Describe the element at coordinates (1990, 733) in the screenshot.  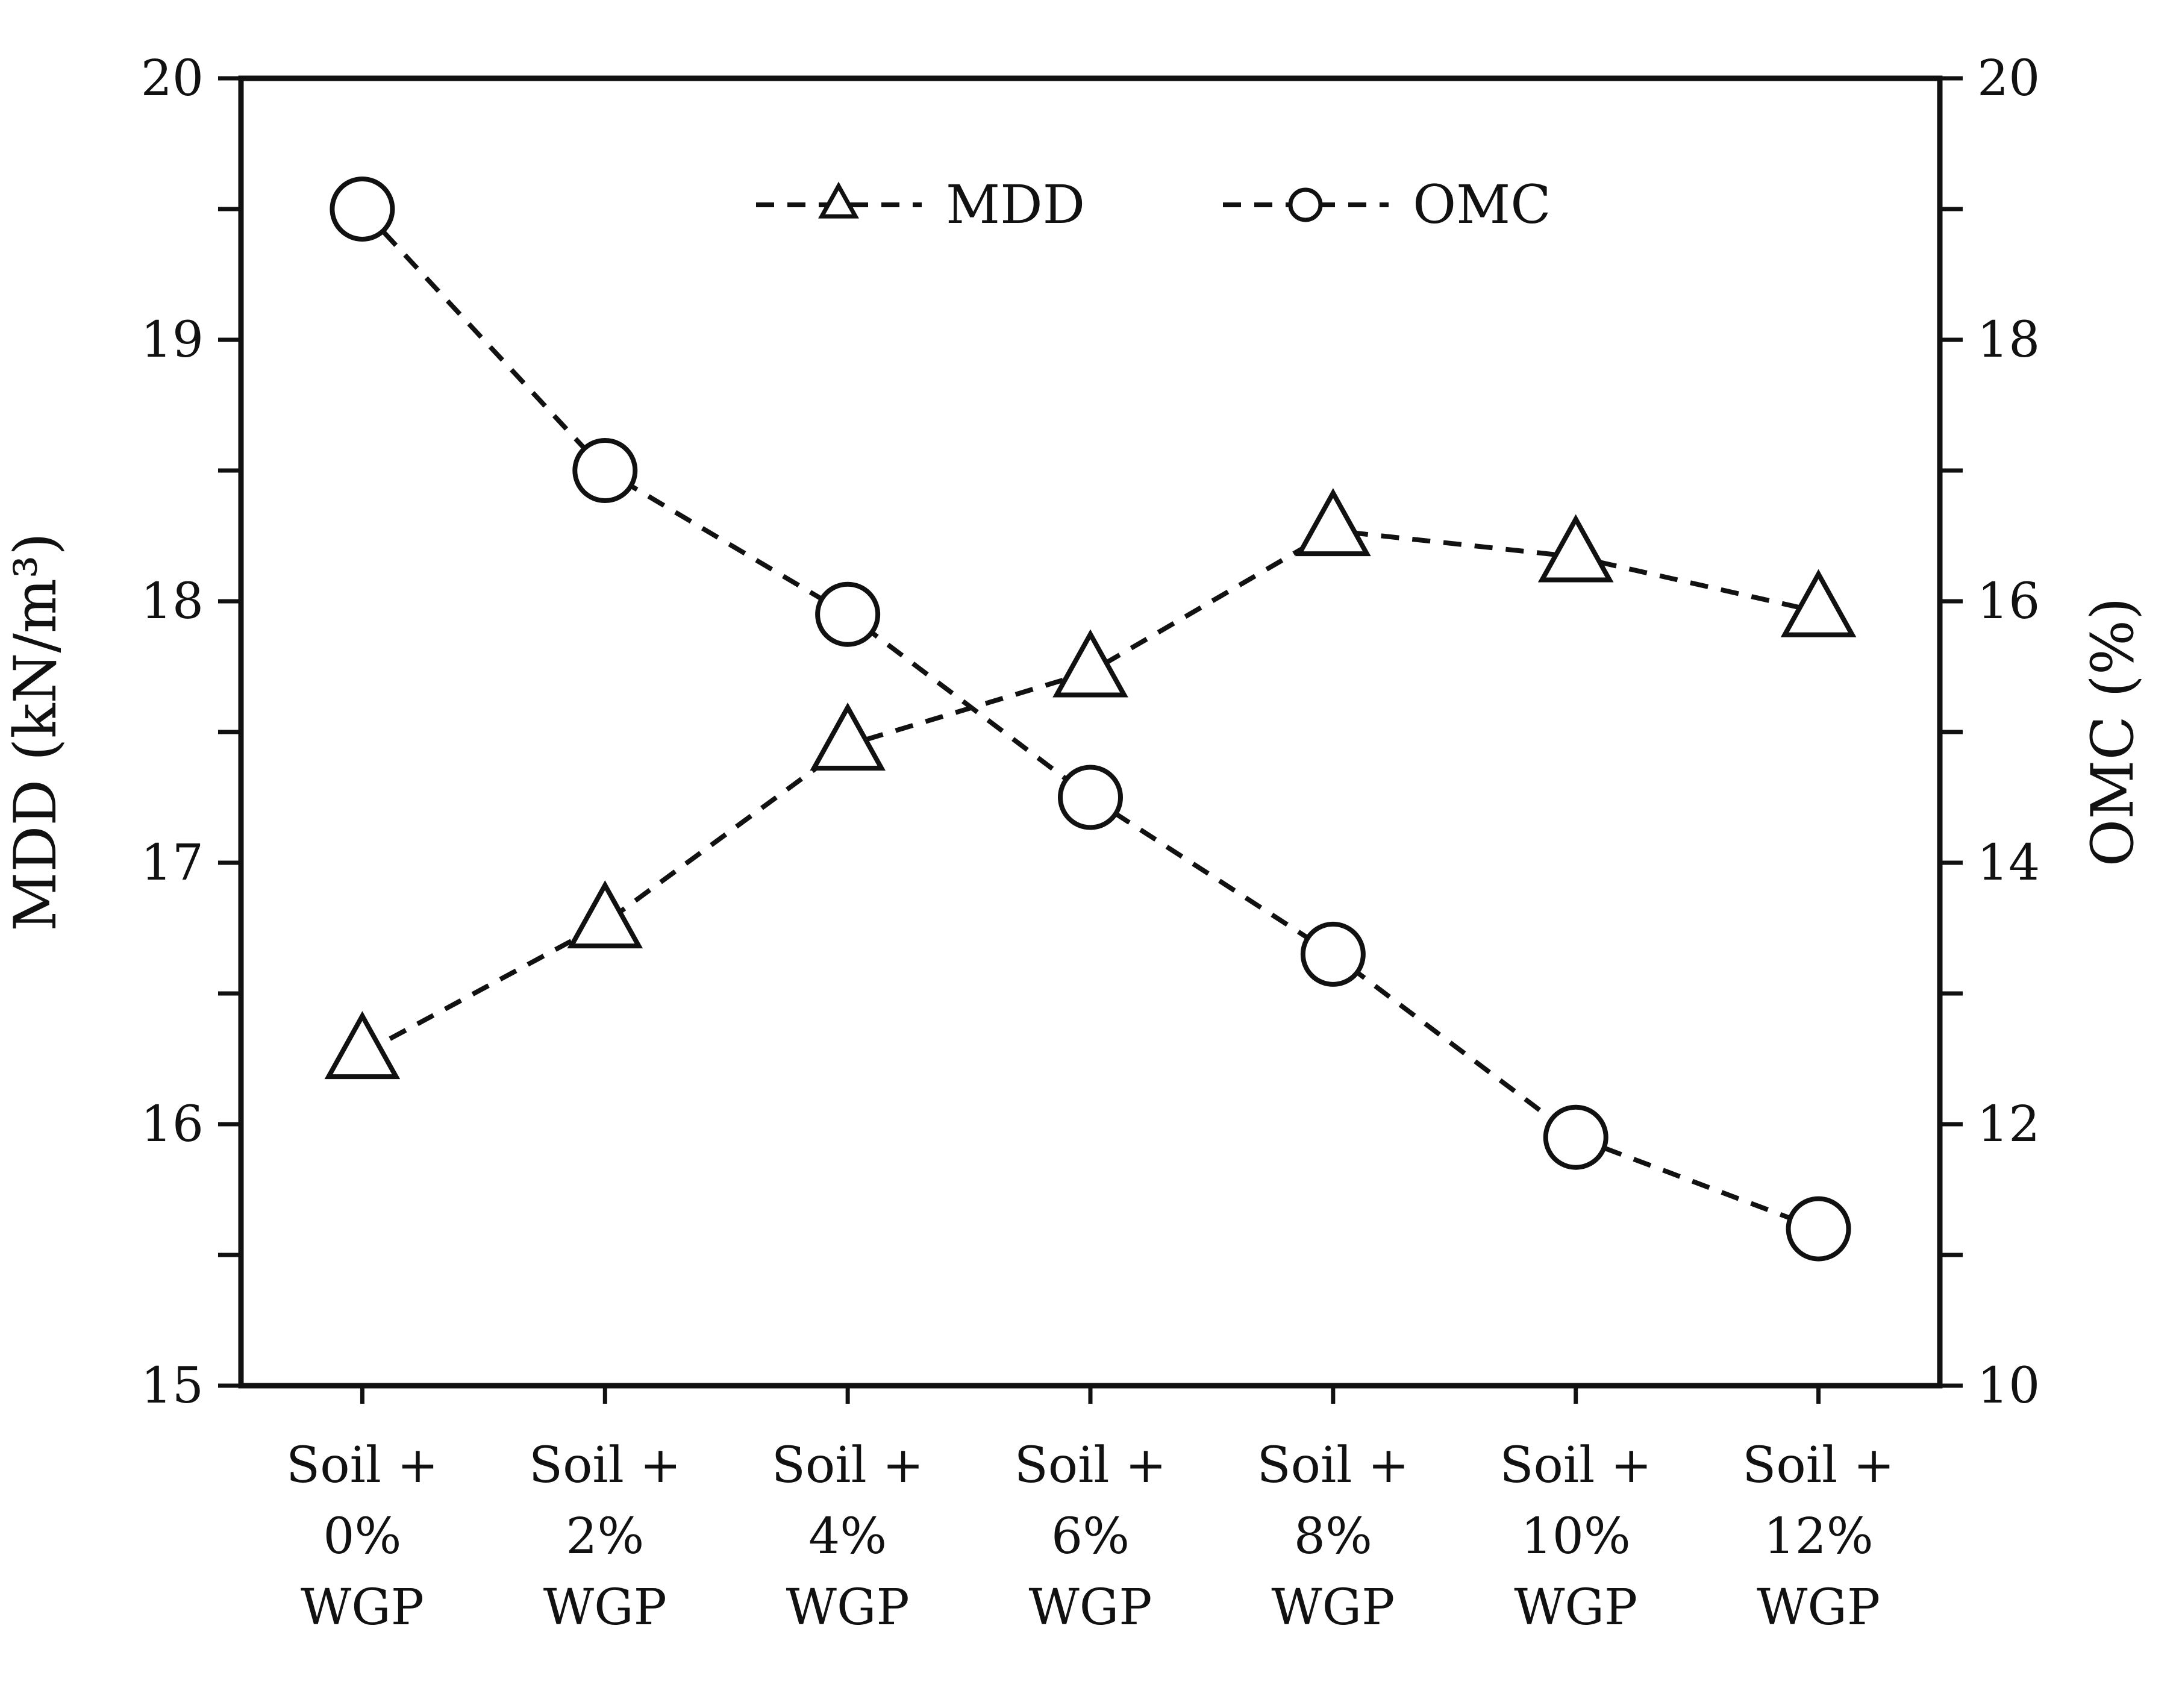
I see `right-axis-ticks: 10 12 14 16 18 20` at that location.